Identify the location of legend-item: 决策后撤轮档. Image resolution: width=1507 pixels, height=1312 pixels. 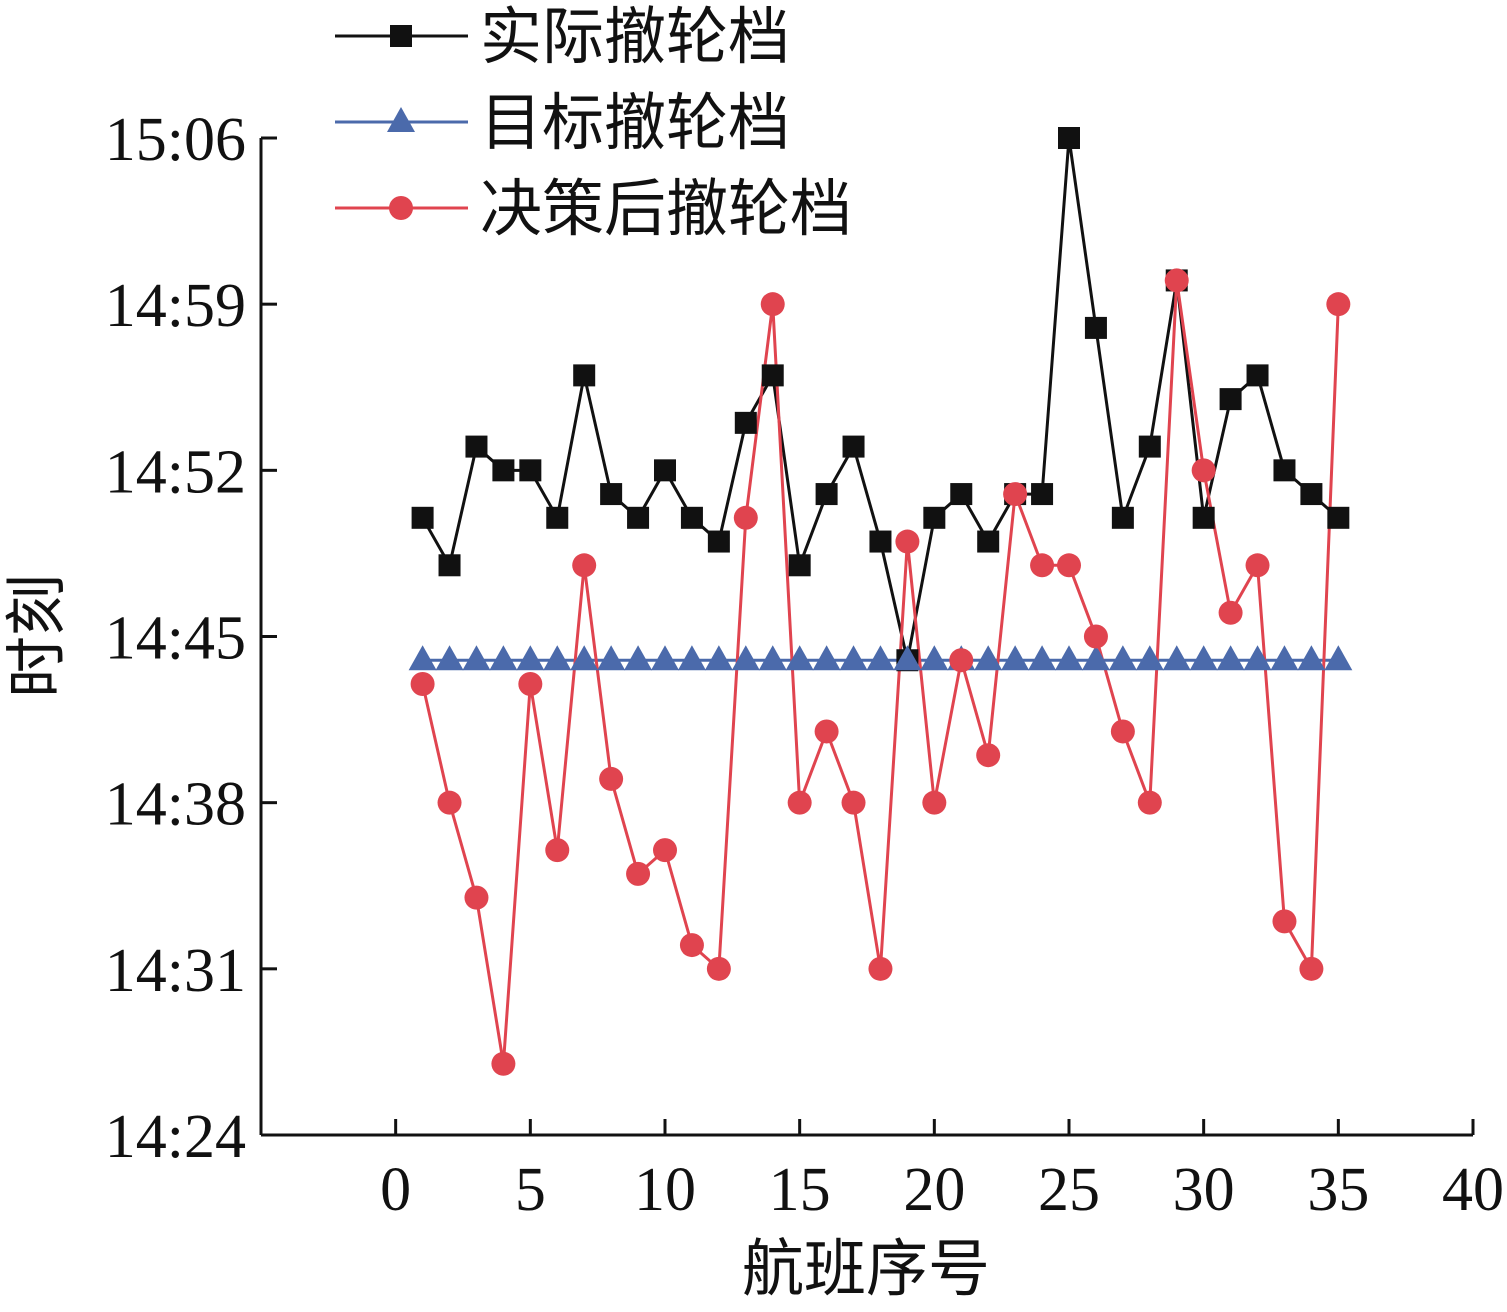
(593, 208).